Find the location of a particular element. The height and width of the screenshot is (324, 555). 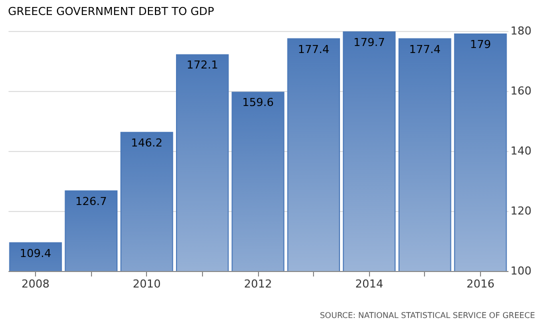

data-label: 109.4 is located at coordinates (36, 253).